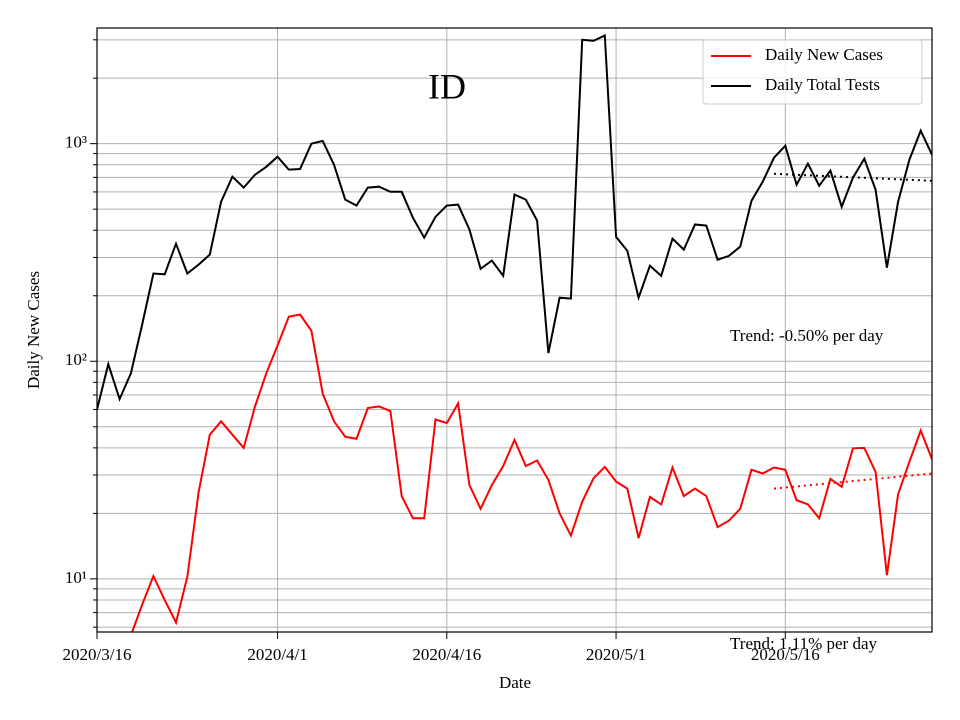 The image size is (960, 720). I want to click on x-tick-label: 2020/4/16, so click(446, 654).